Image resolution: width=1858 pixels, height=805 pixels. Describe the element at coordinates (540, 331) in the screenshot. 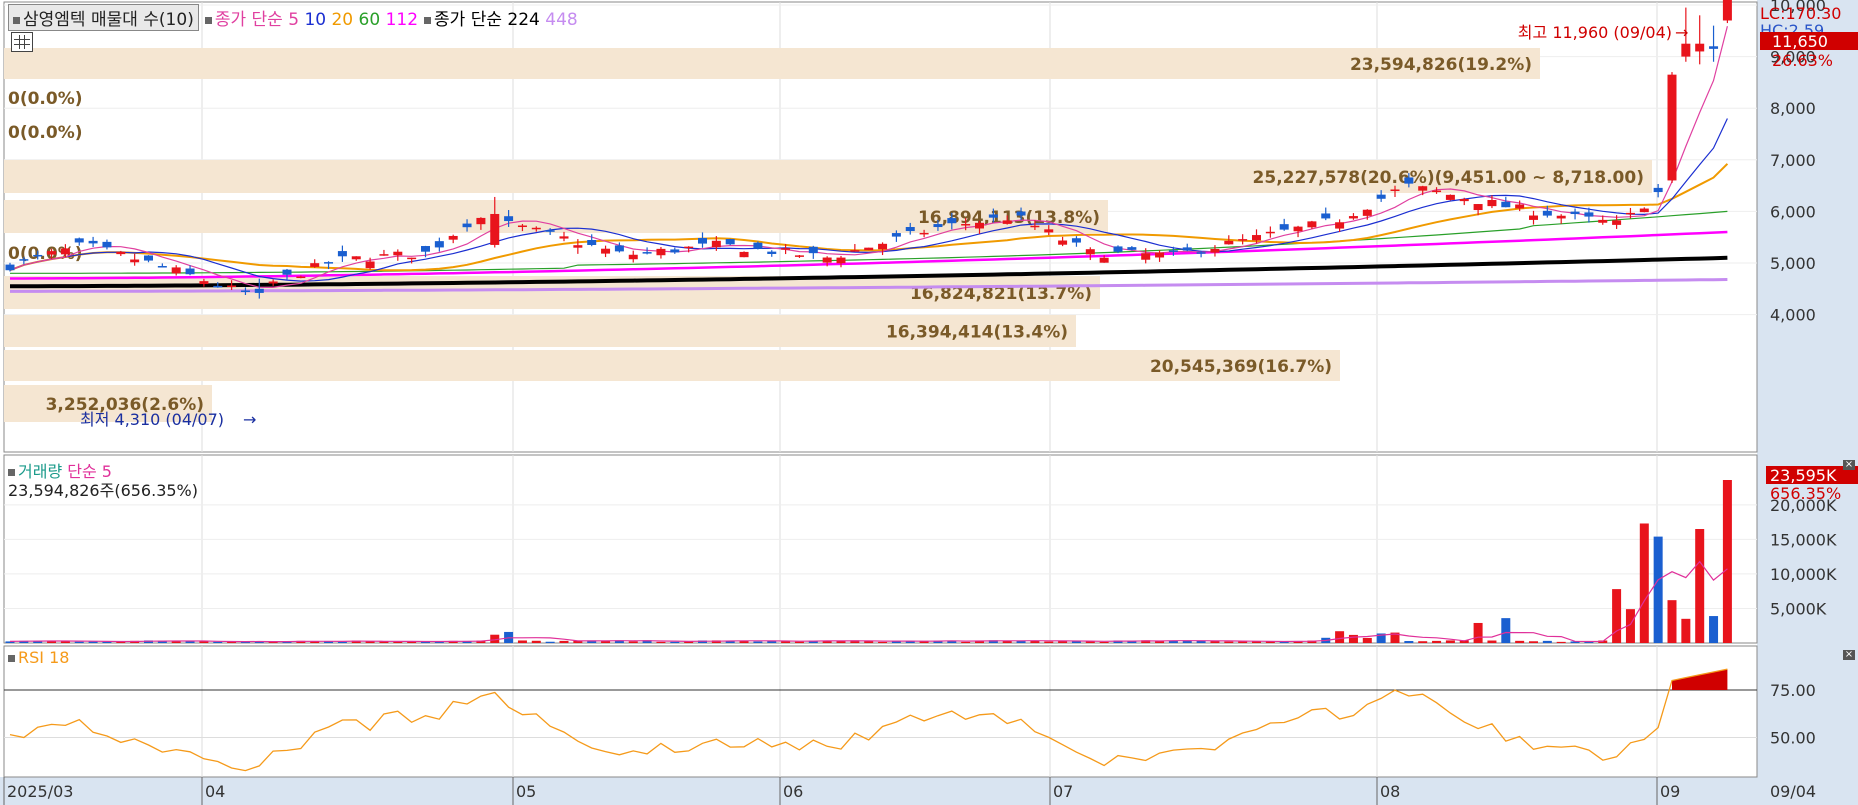

I see `volume-profile-bar` at that location.